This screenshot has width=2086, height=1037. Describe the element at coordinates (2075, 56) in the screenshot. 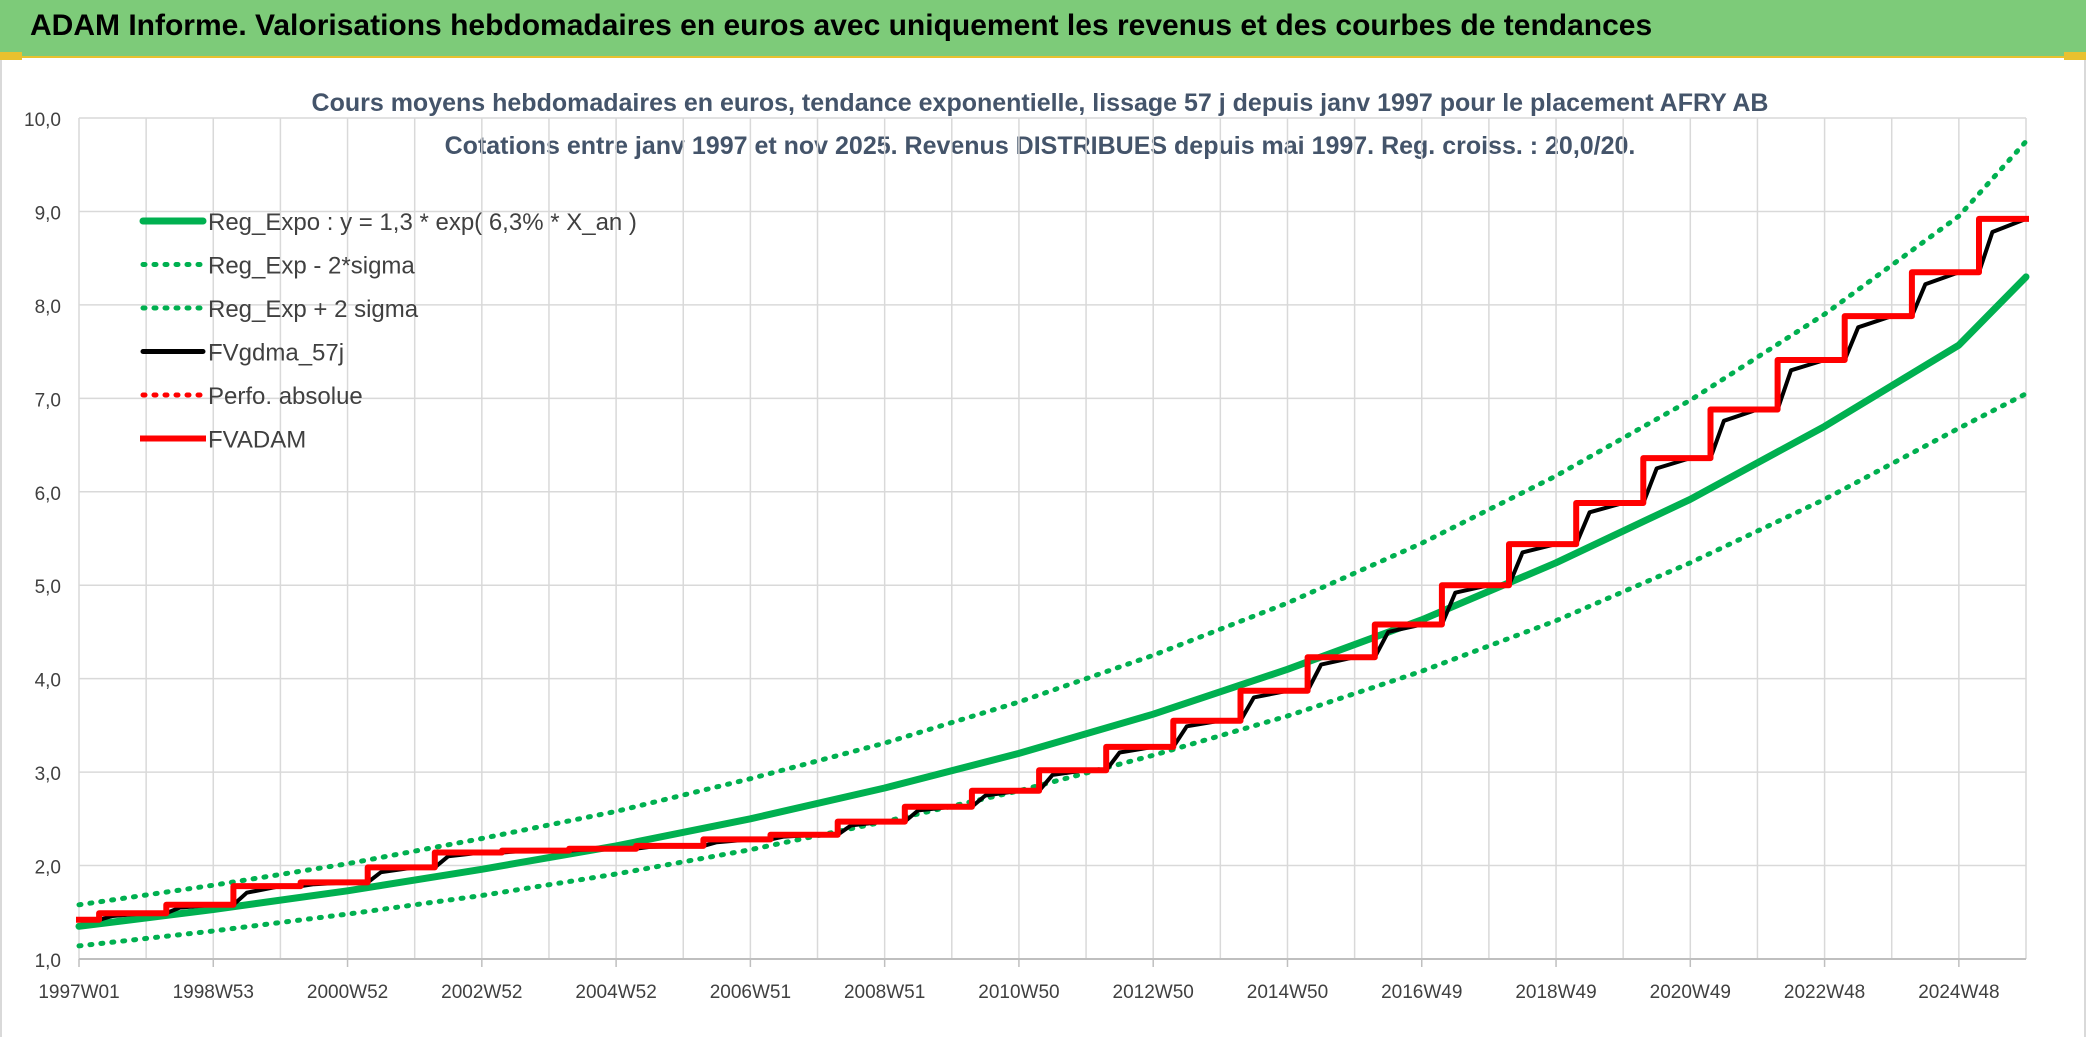

I see `banner-corner-right` at that location.